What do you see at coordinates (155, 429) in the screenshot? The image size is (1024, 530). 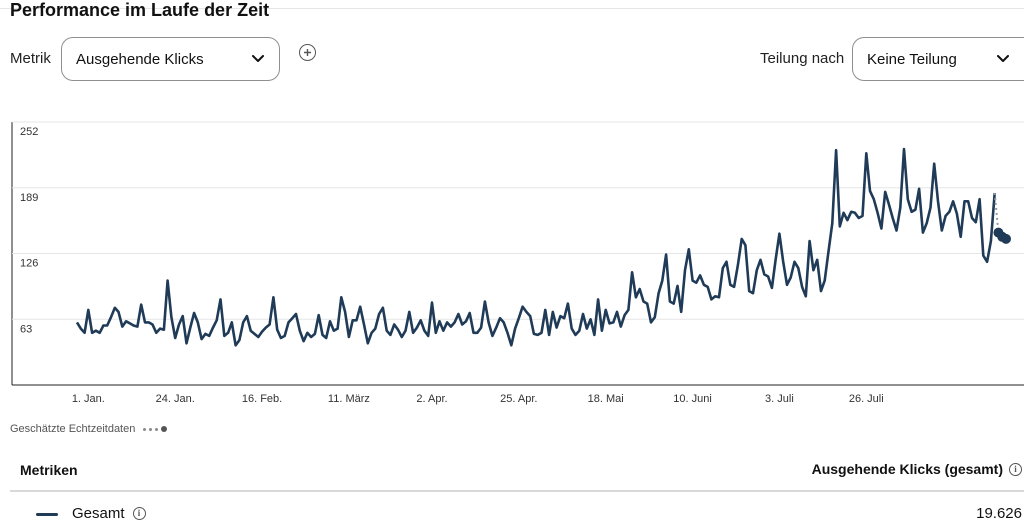 I see `dotted-line-icon` at bounding box center [155, 429].